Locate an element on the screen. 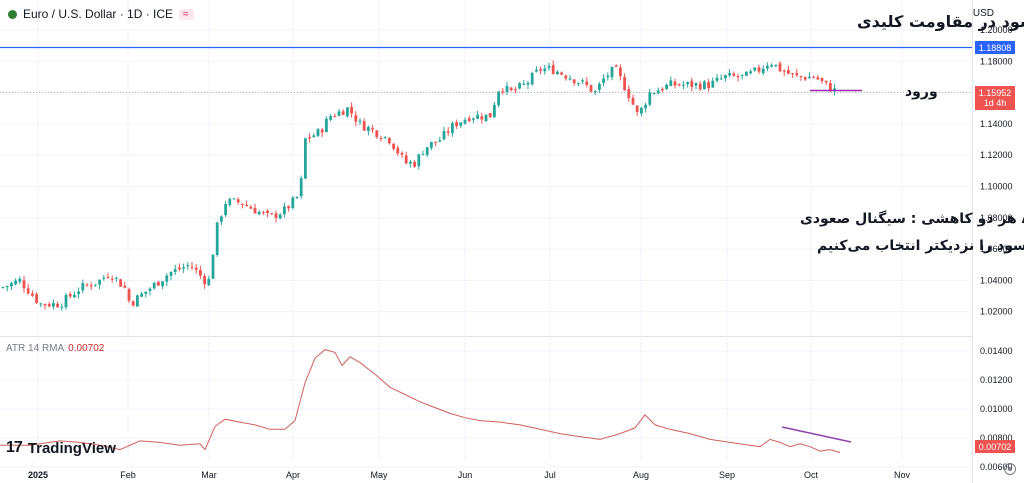 This screenshot has width=1024, height=483. currency-label: USD is located at coordinates (983, 13).